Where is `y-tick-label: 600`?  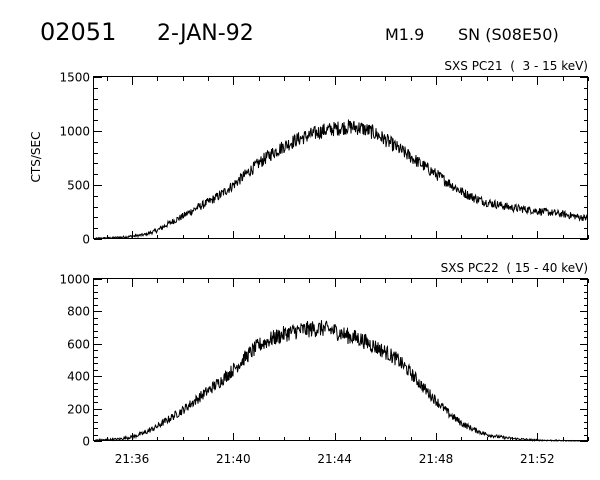 y-tick-label: 600 is located at coordinates (78, 345).